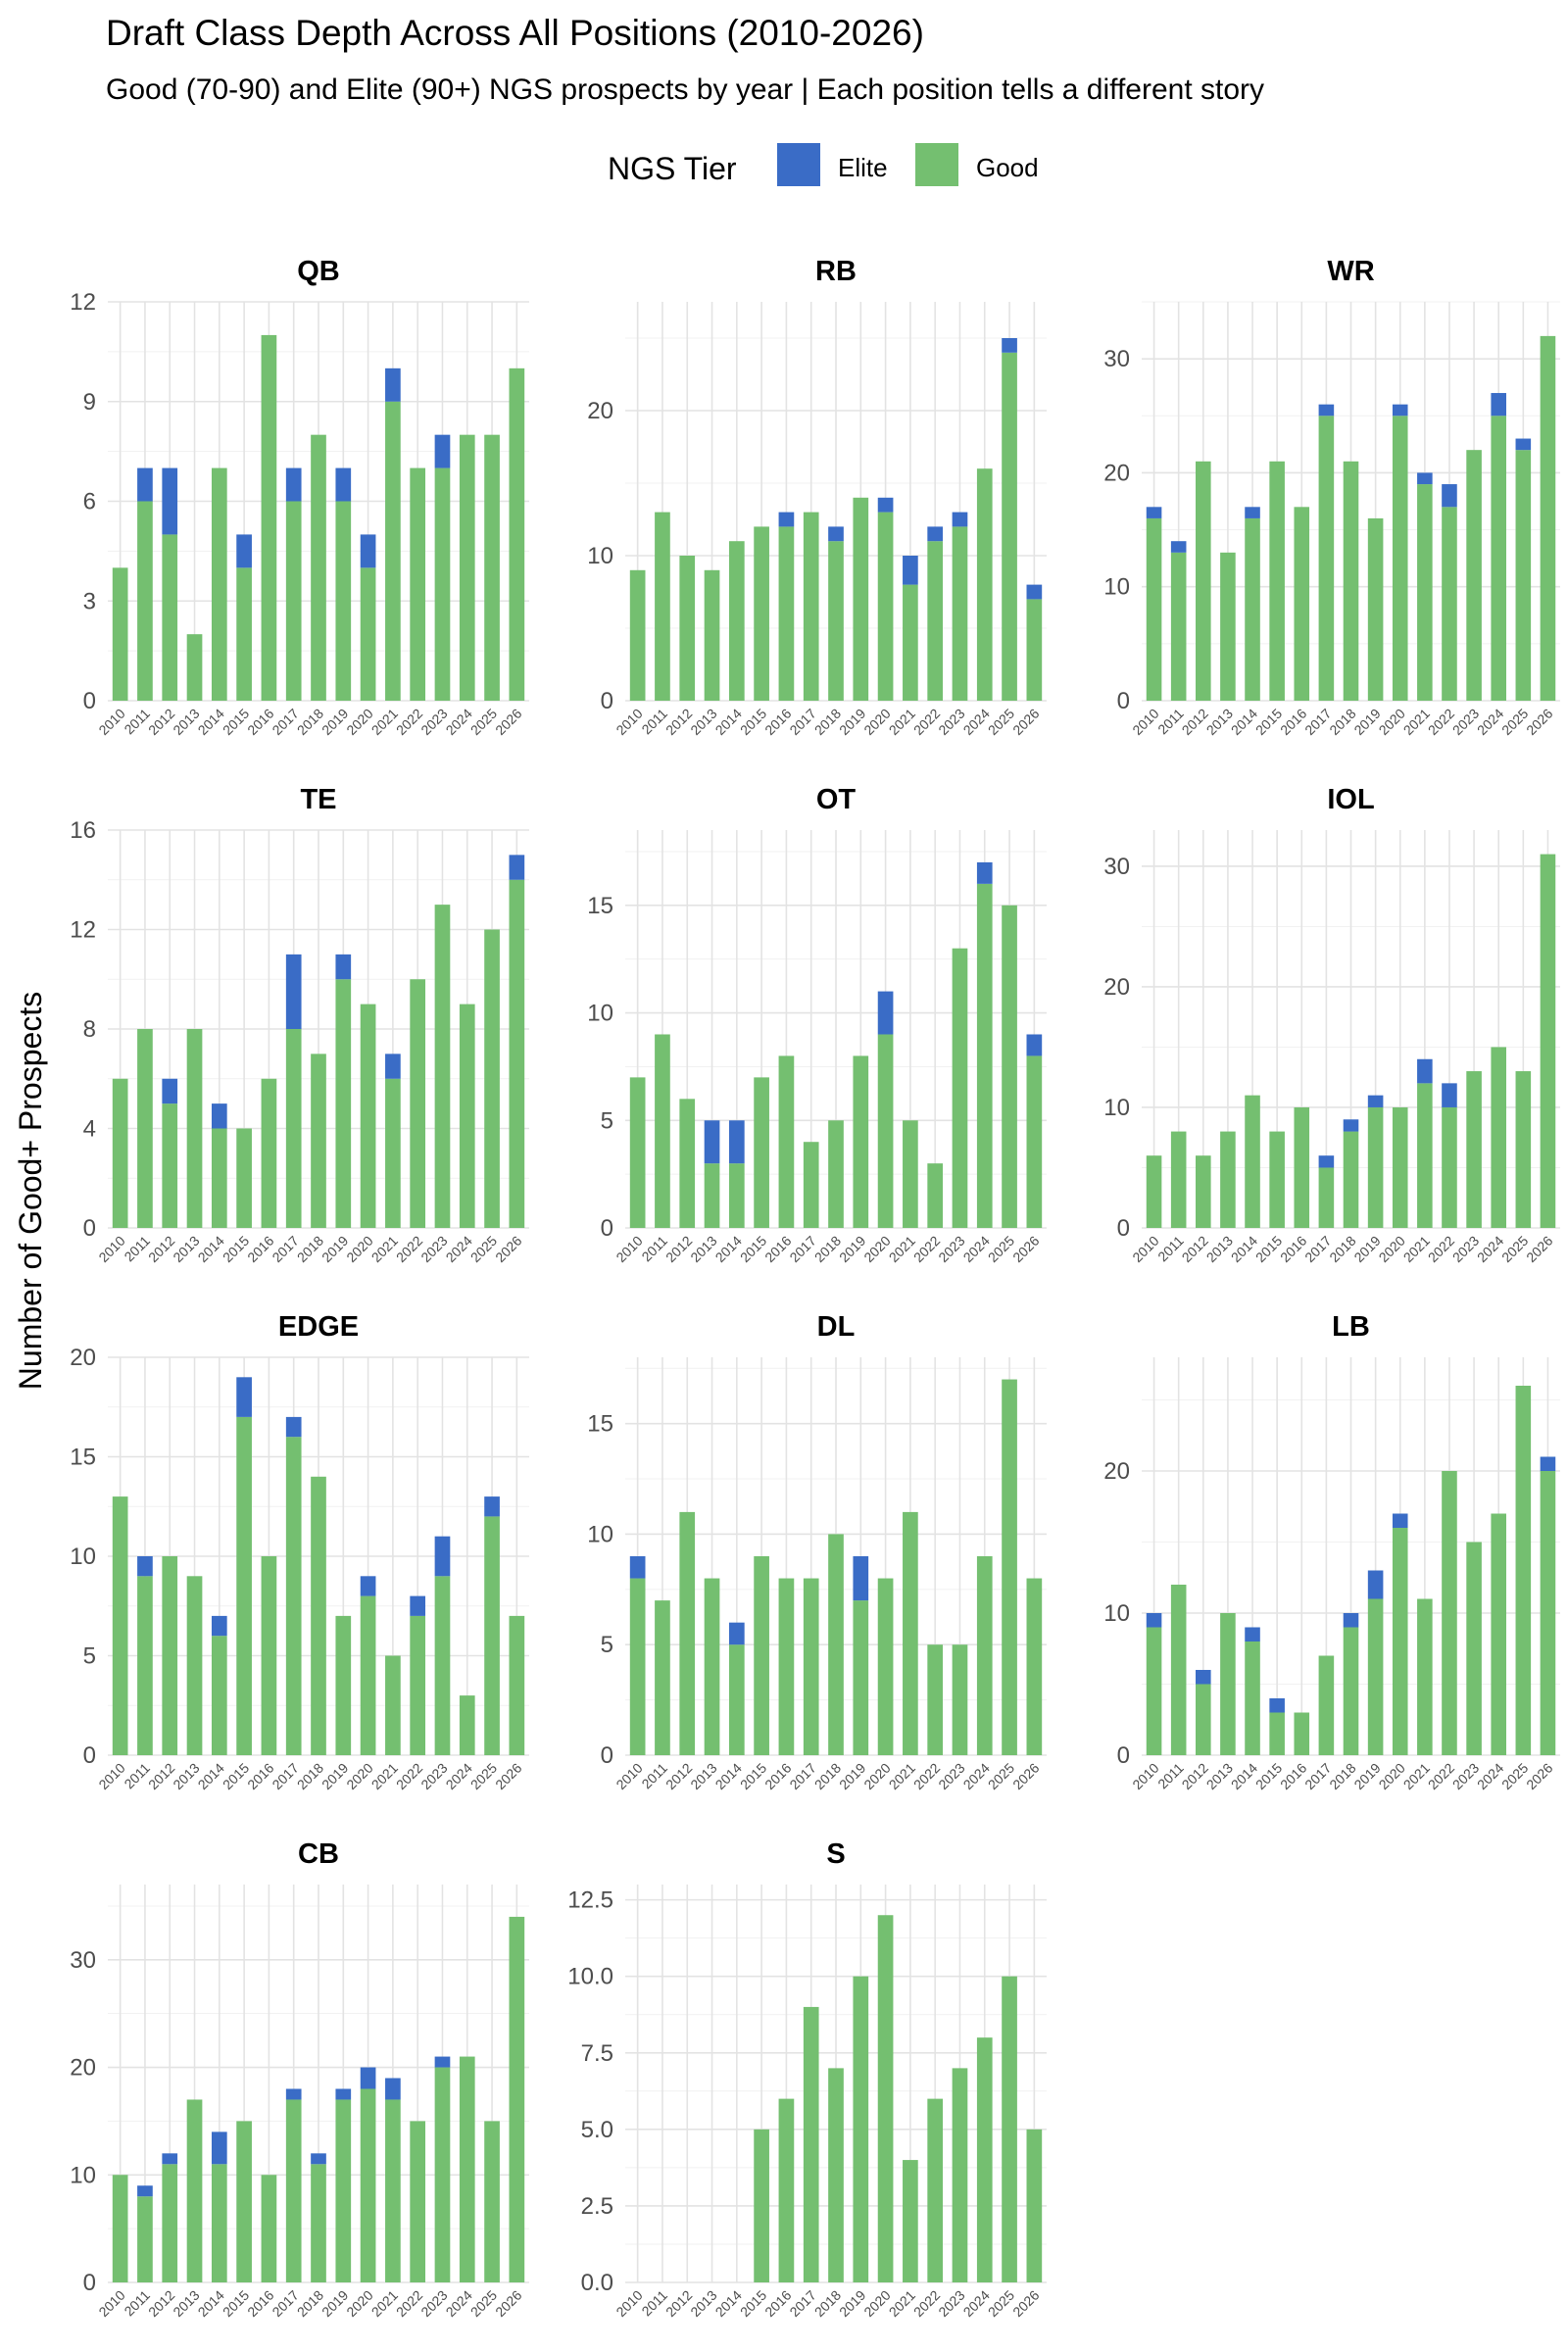  What do you see at coordinates (442, 1066) in the screenshot?
I see `bar-good-te-2023` at bounding box center [442, 1066].